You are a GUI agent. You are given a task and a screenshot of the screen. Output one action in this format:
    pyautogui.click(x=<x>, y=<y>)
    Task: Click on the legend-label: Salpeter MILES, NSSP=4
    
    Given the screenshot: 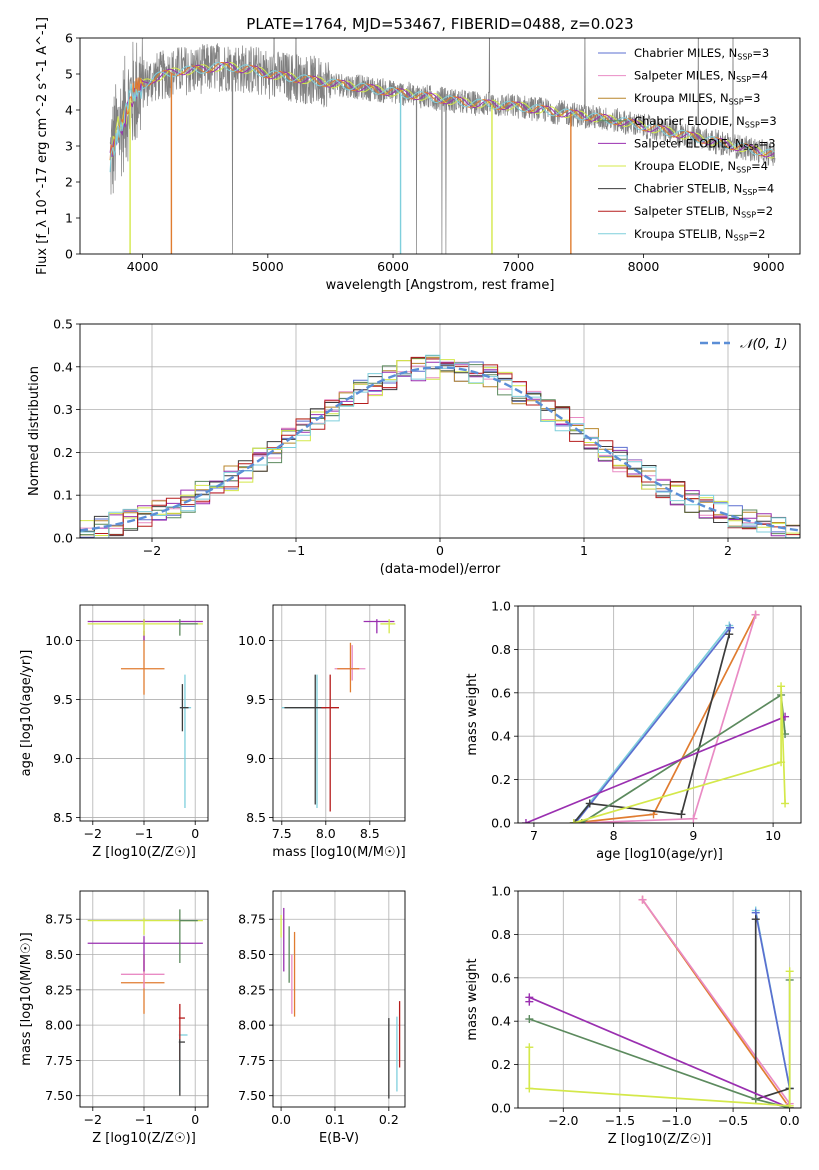 What is the action you would take?
    pyautogui.click(x=701, y=77)
    